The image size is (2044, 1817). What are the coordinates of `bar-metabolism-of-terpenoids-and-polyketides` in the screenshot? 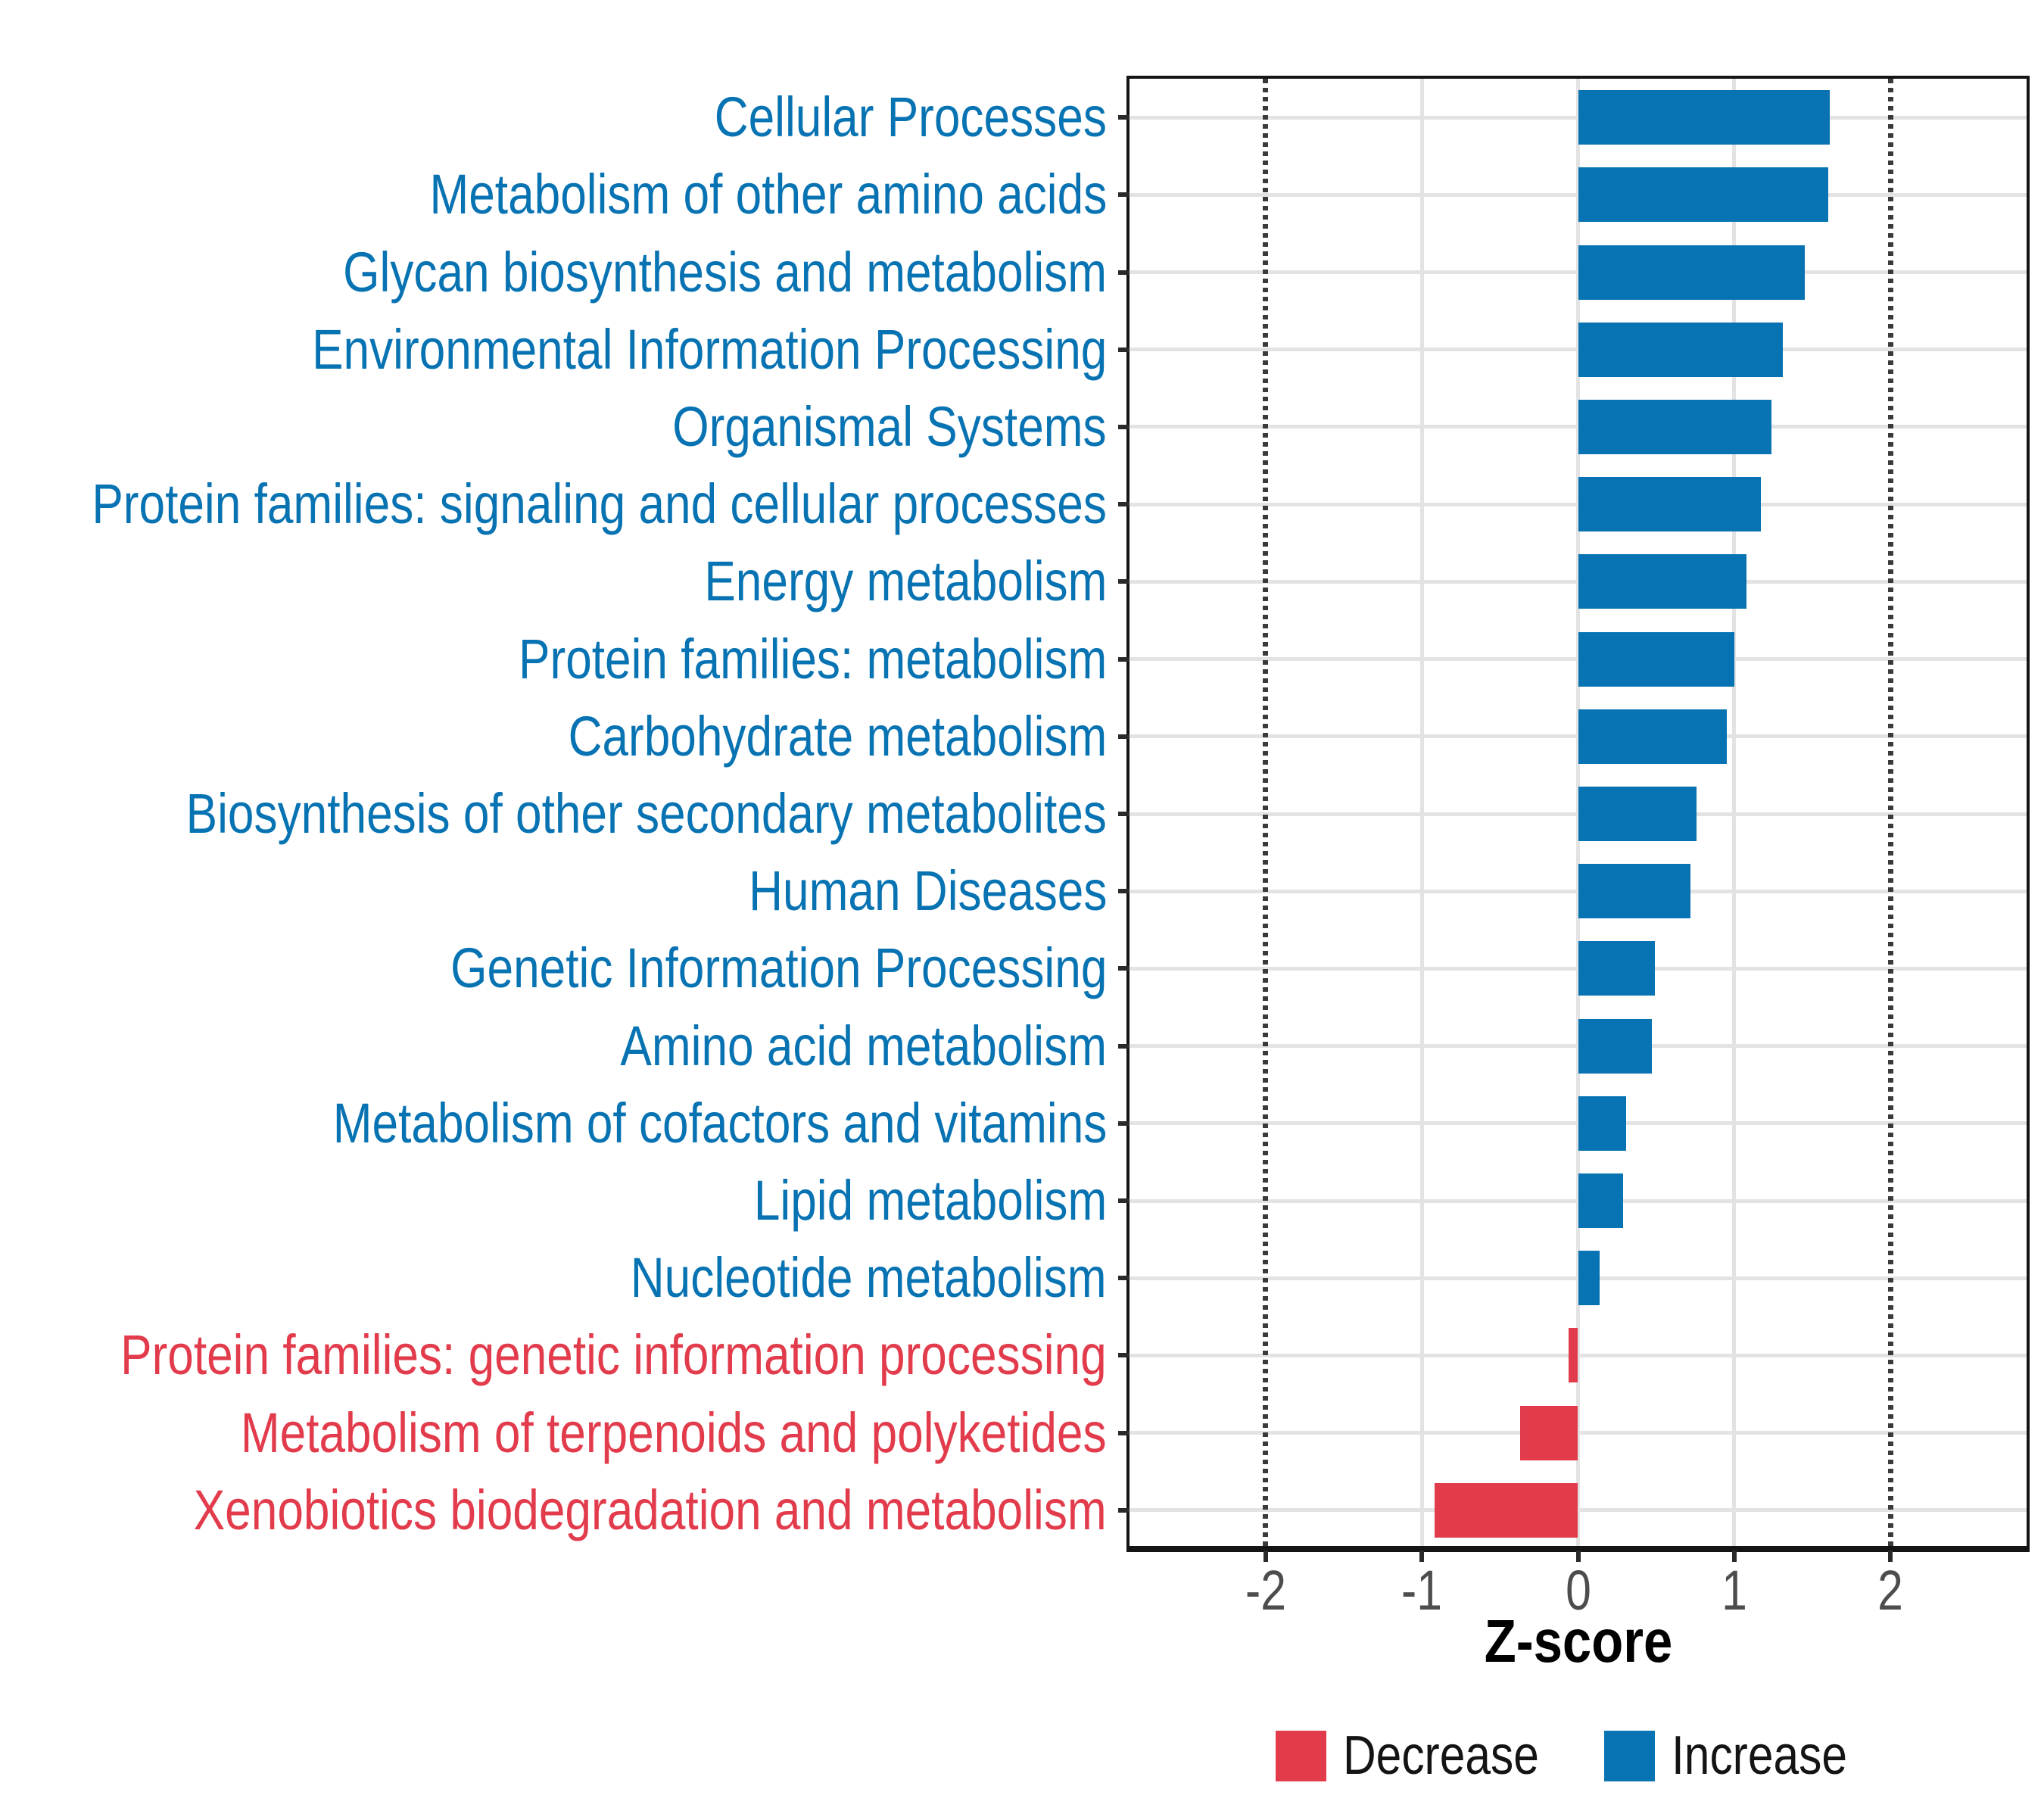 It's located at (1549, 1432).